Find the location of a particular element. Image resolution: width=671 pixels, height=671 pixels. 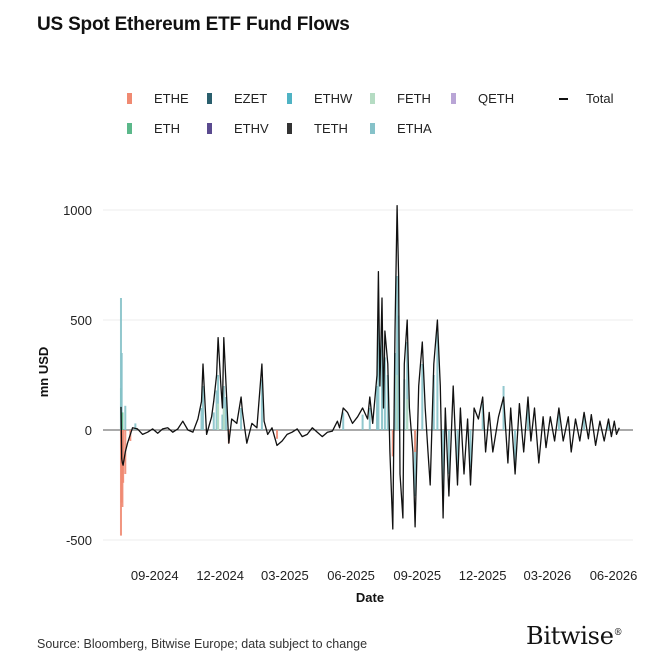

legend-label-ethw: ETHW is located at coordinates (333, 98).